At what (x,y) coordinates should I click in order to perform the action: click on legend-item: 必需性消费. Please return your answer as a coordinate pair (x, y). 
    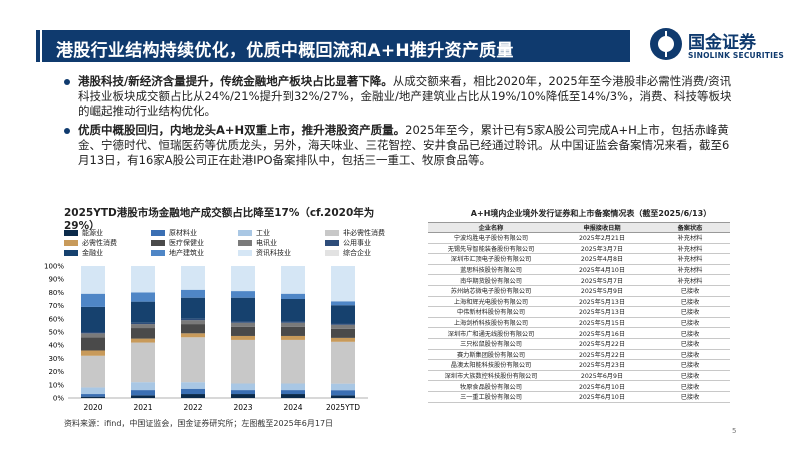
    Looking at the image, I should click on (90, 243).